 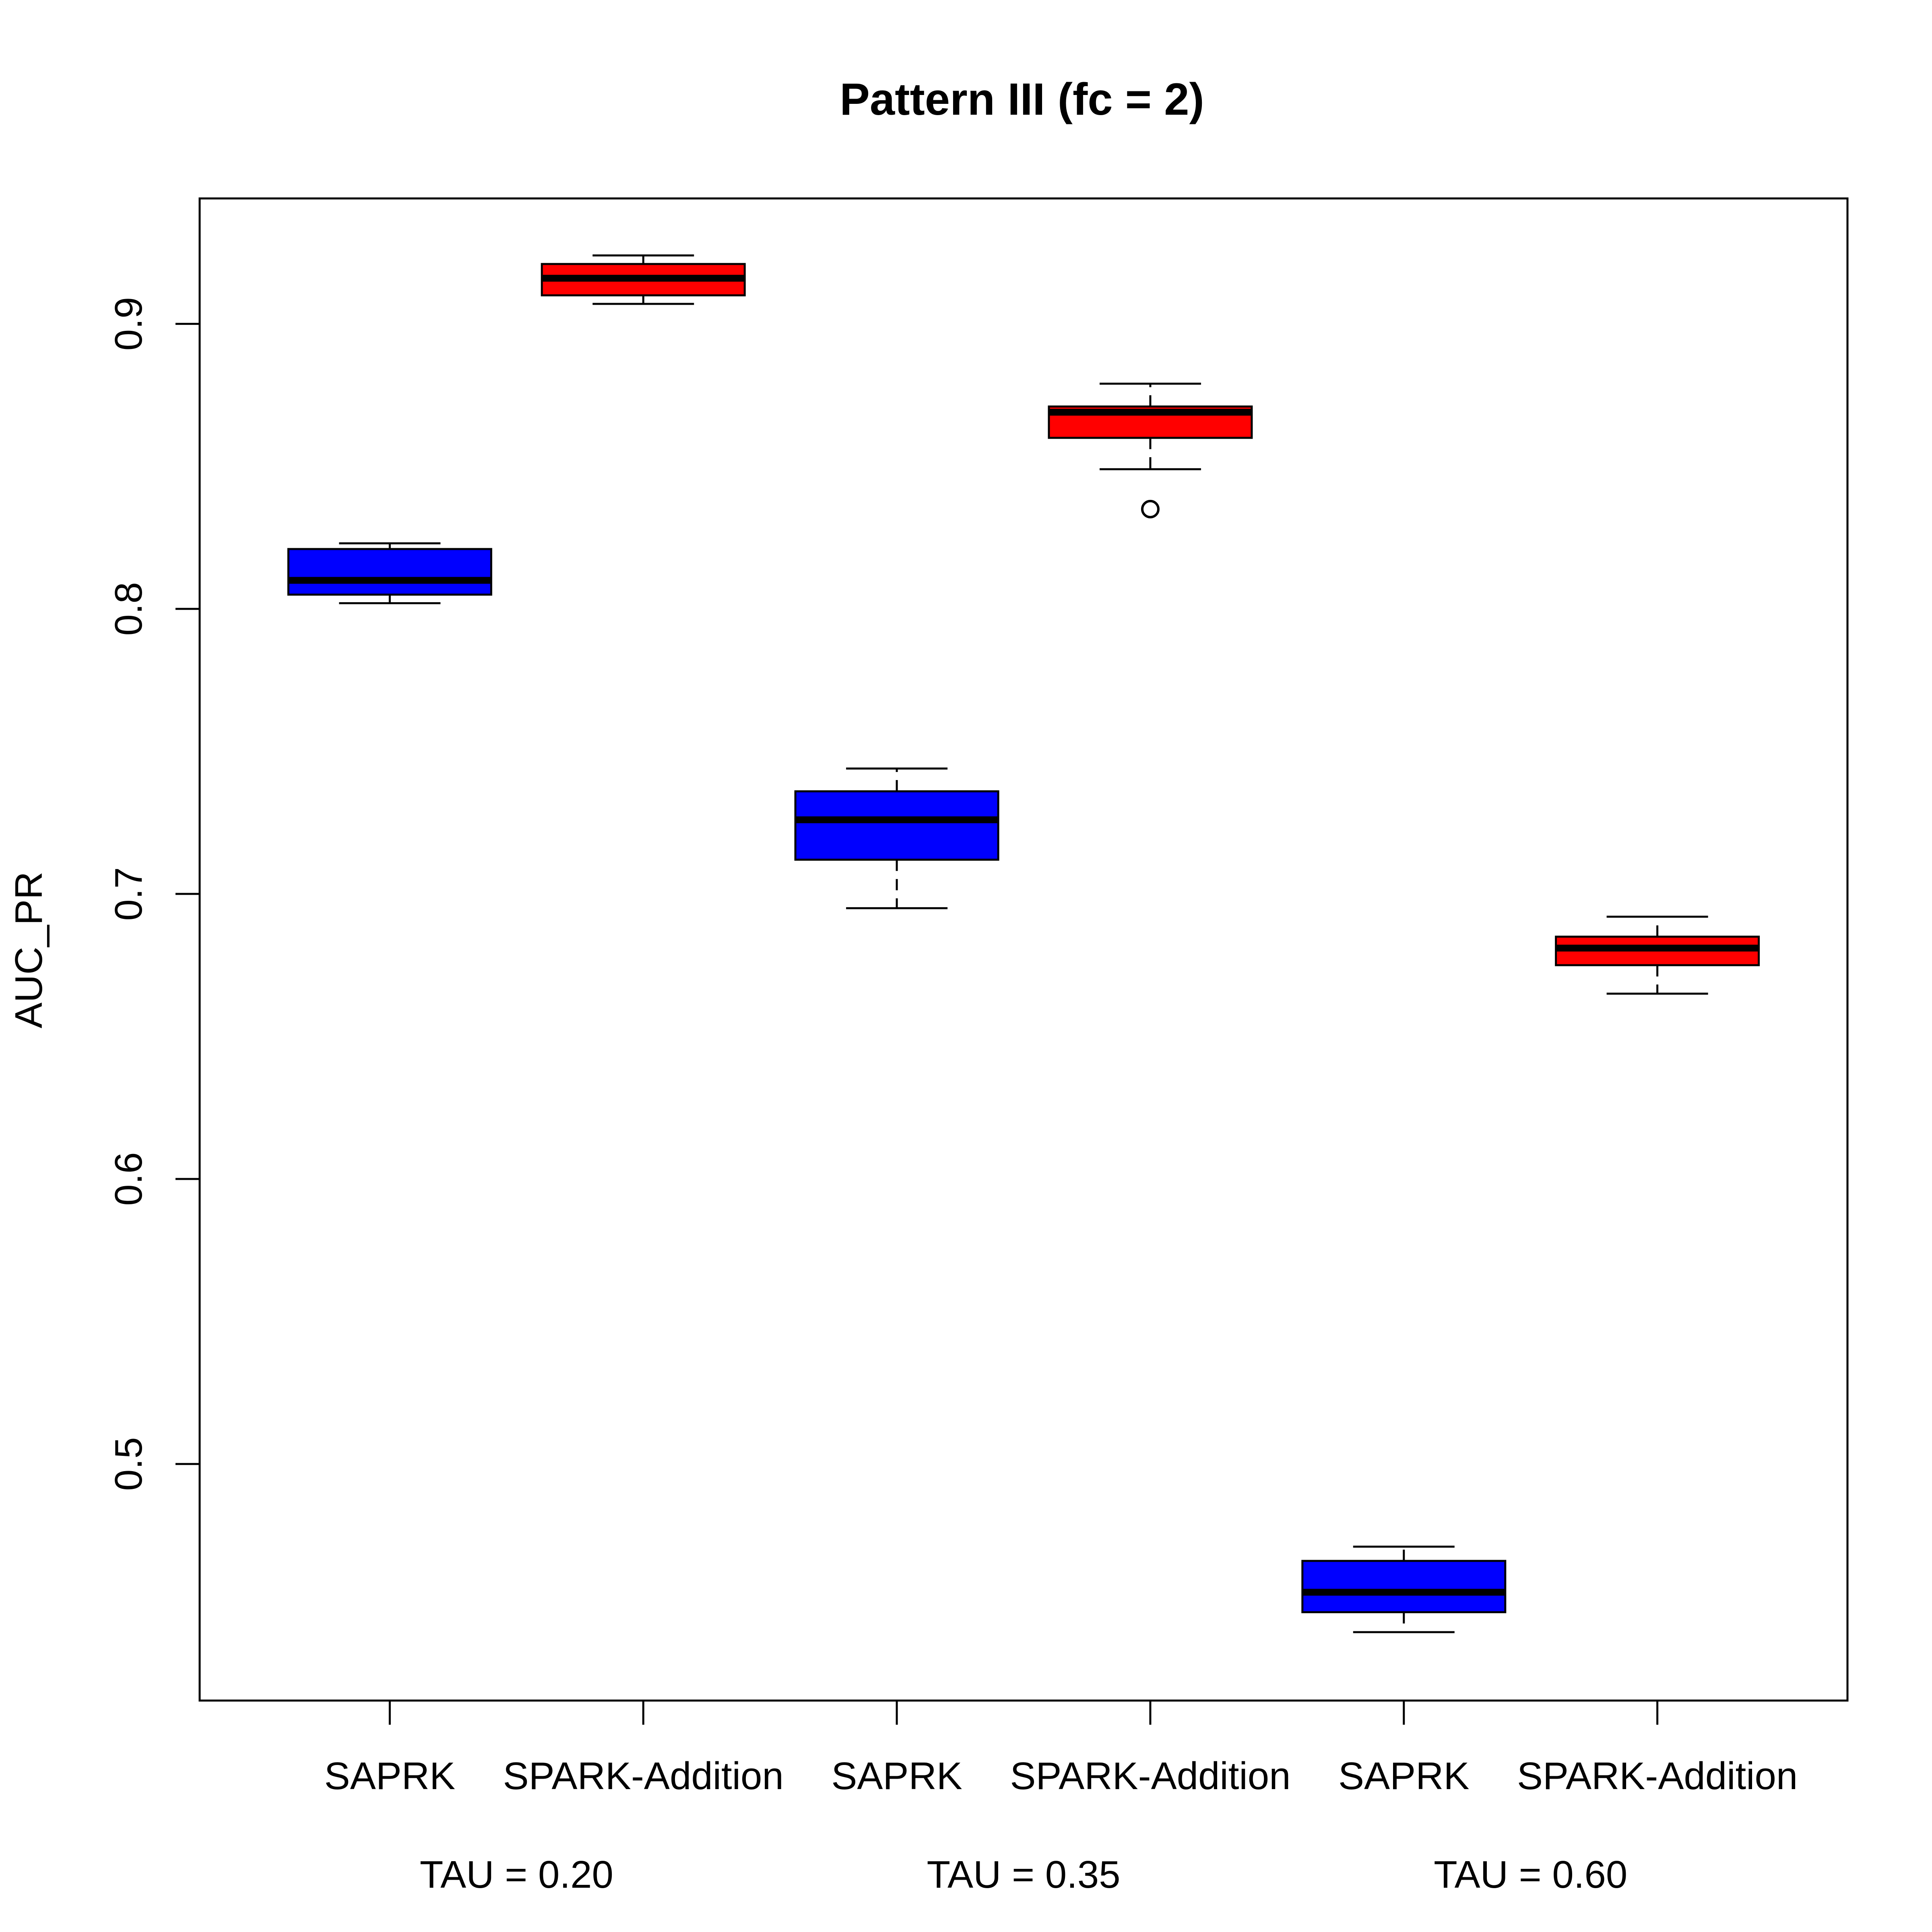 I want to click on y-axis-label: AUC_PR, so click(x=28, y=949).